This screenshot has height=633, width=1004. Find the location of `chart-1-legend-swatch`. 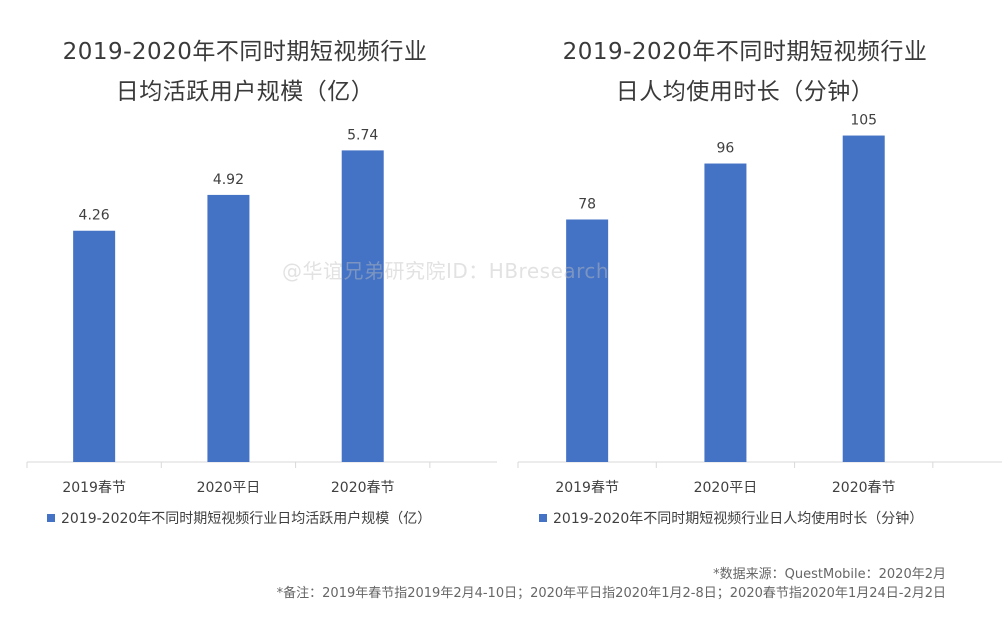

chart-1-legend-swatch is located at coordinates (51, 518).